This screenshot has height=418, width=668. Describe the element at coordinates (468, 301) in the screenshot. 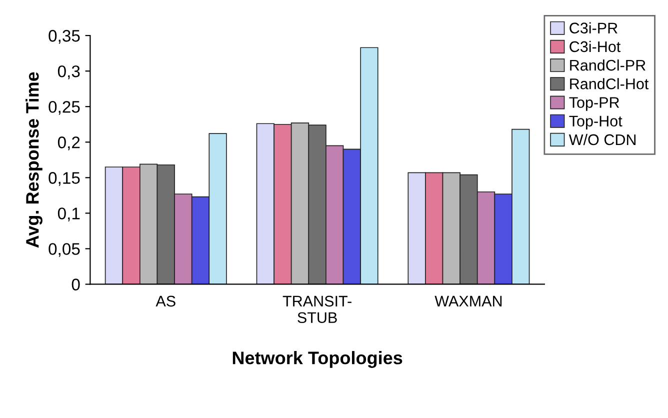

I see `x-tick-label: WAXMAN` at that location.